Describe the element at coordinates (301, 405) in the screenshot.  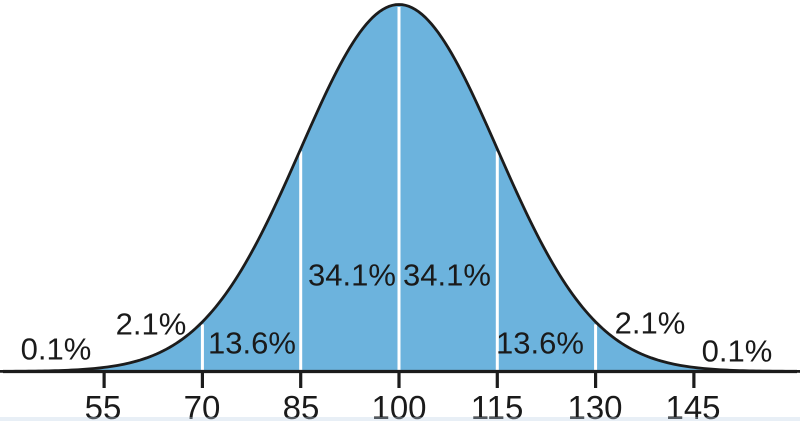
I see `x-tick-label-85: 85` at that location.